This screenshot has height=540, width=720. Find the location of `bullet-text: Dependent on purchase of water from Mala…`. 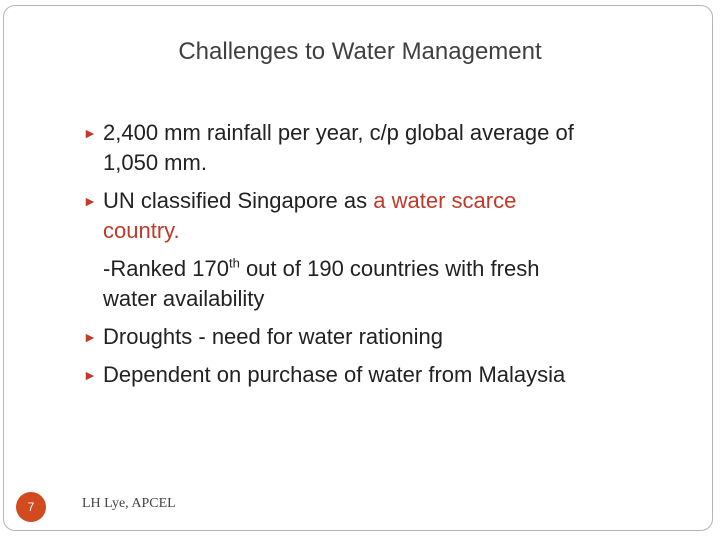

bullet-text: Dependent on purchase of water from Mala… is located at coordinates (334, 374).